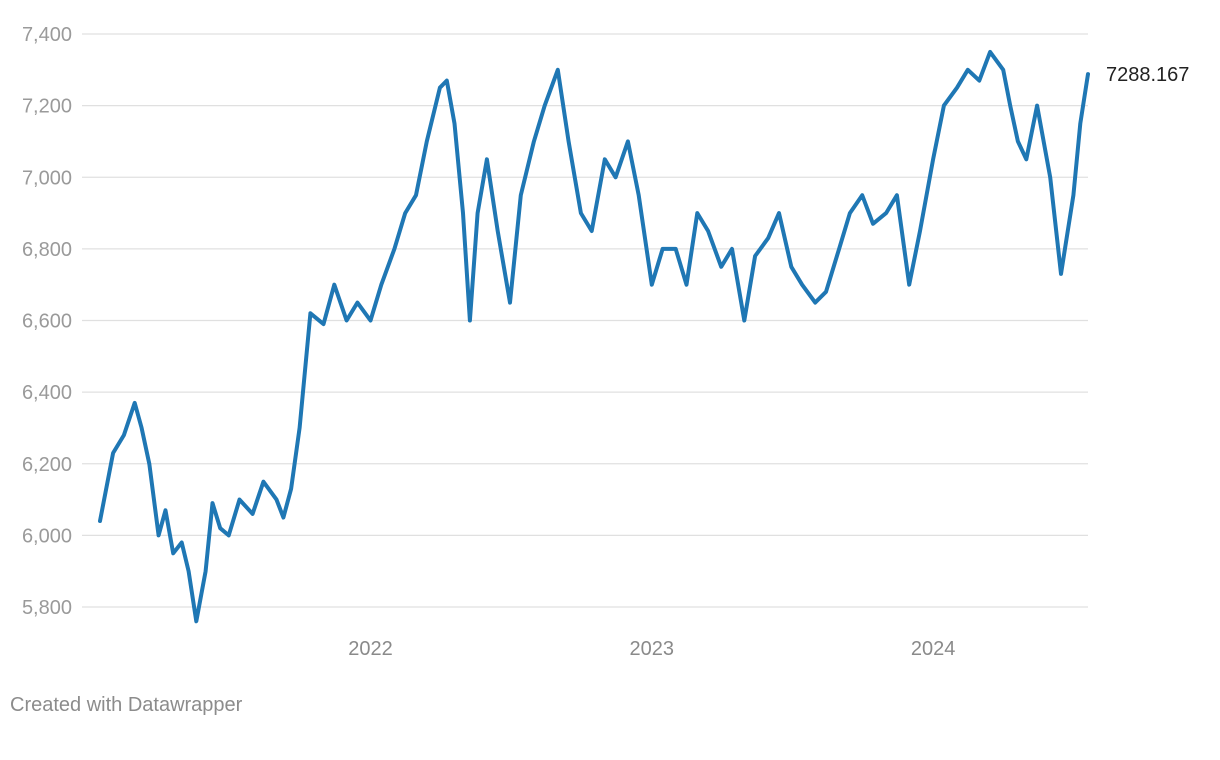  I want to click on y-tick-label: 5,800, so click(47, 608).